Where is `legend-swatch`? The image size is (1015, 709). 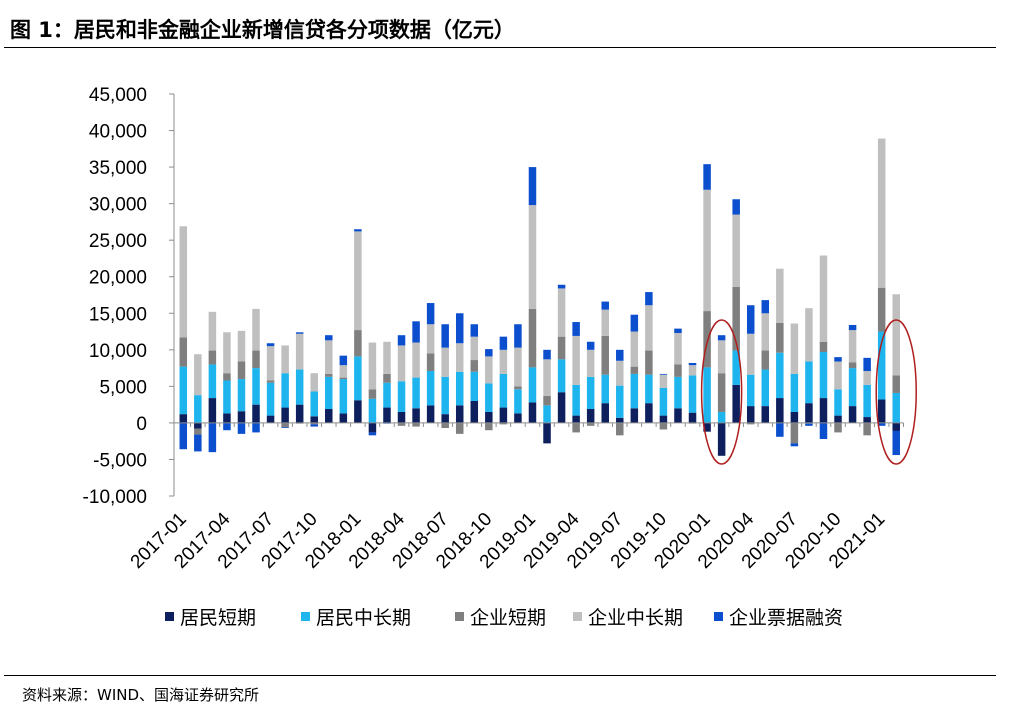
legend-swatch is located at coordinates (577, 616).